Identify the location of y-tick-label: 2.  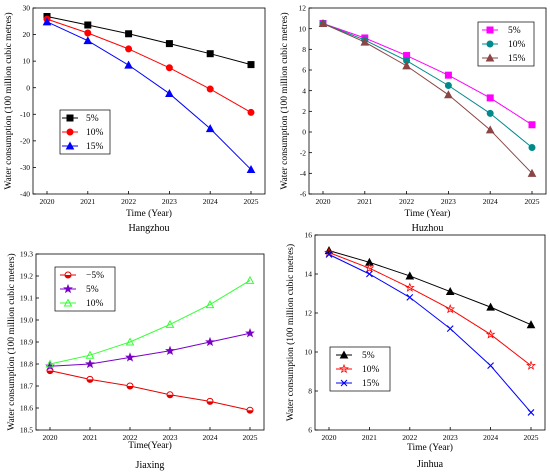
(304, 111).